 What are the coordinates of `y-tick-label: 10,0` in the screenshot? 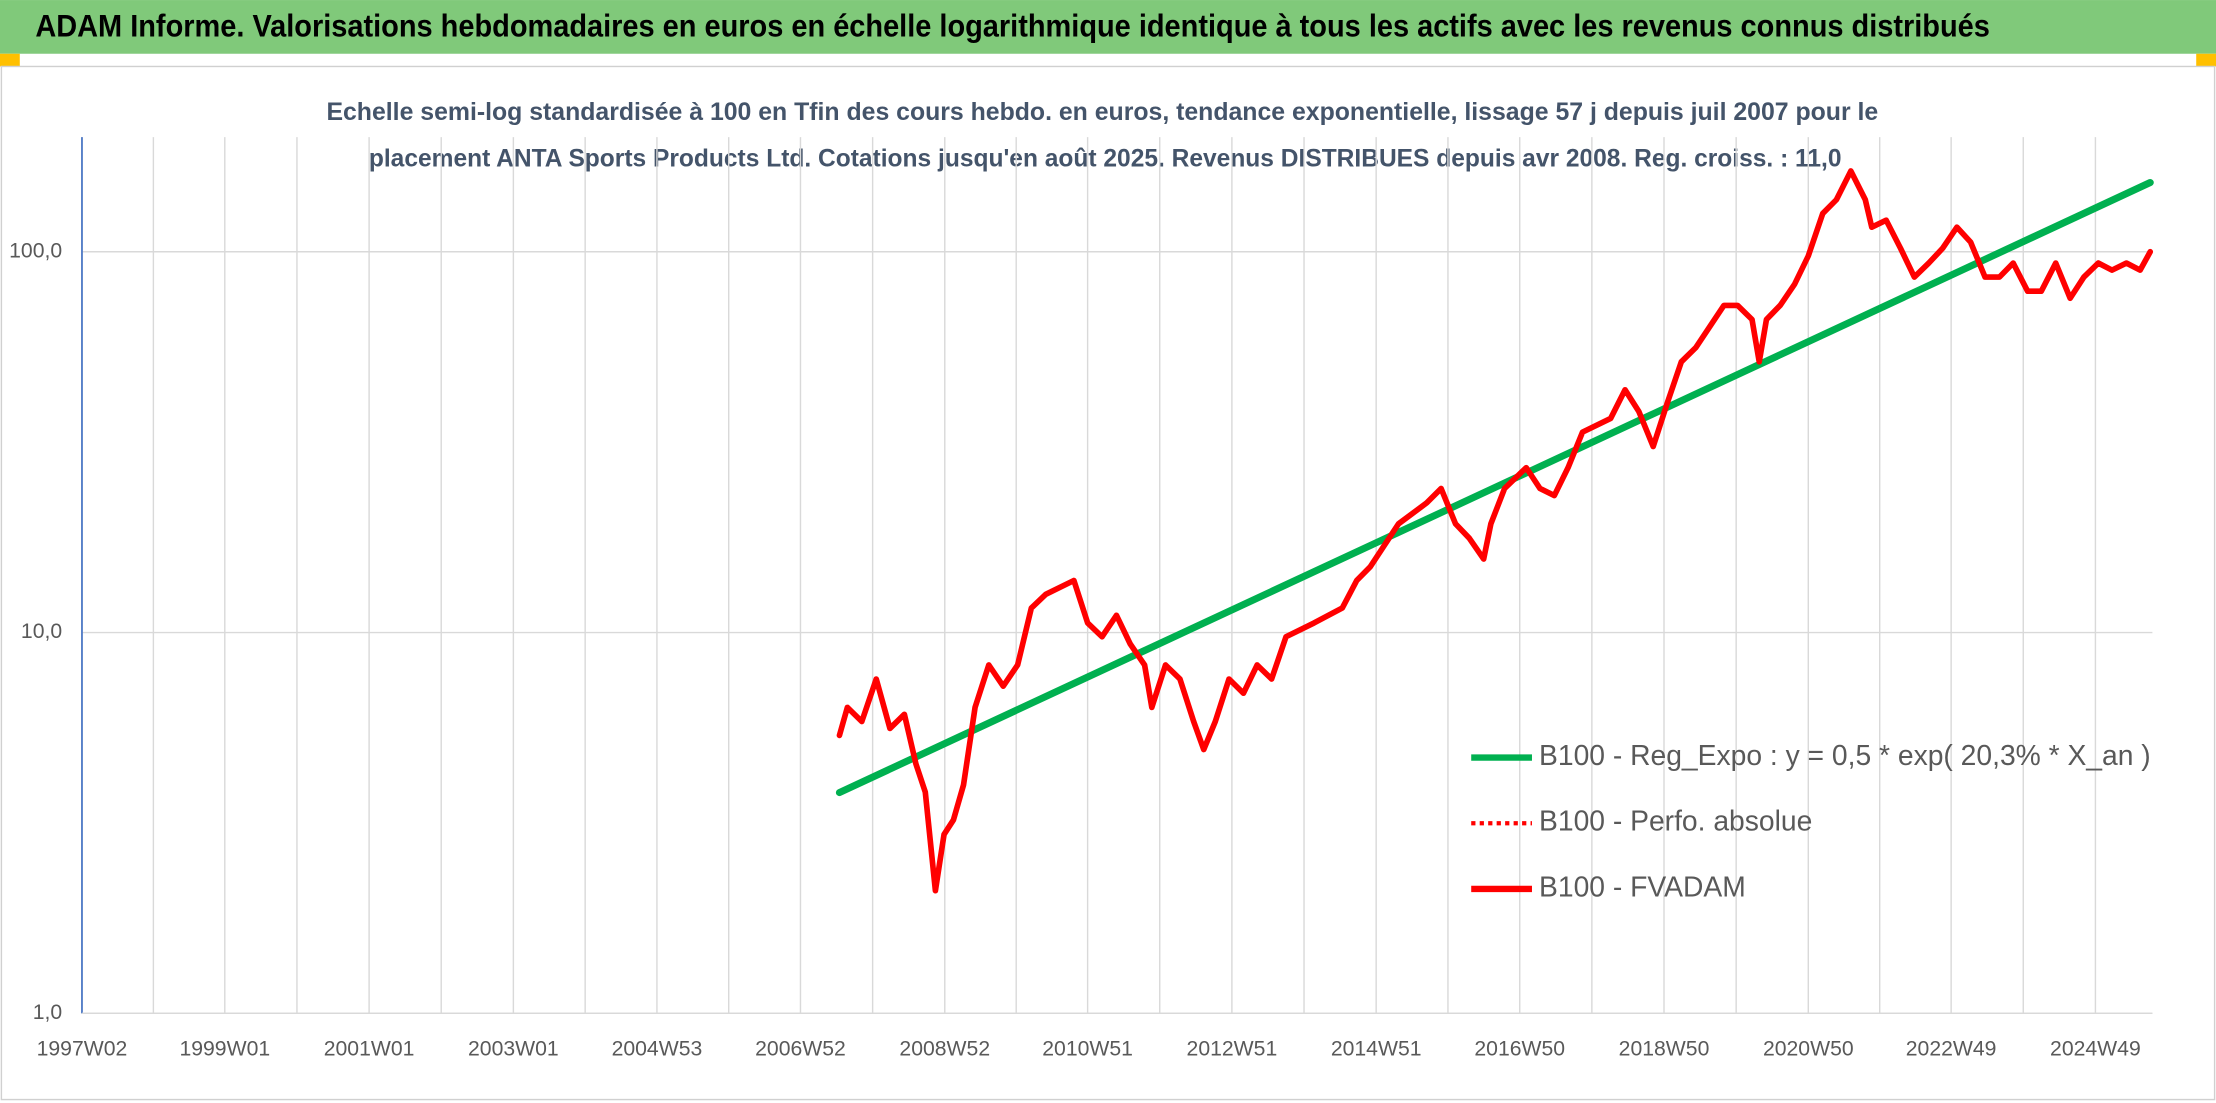 It's located at (41, 631).